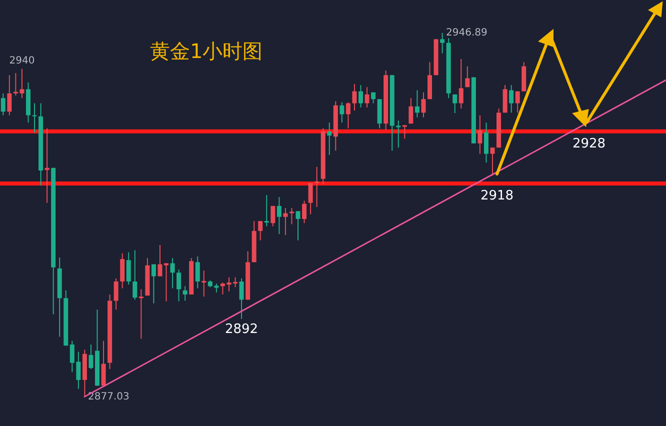 Image resolution: width=666 pixels, height=426 pixels. I want to click on chart-title: 黄金1小时图, so click(206, 51).